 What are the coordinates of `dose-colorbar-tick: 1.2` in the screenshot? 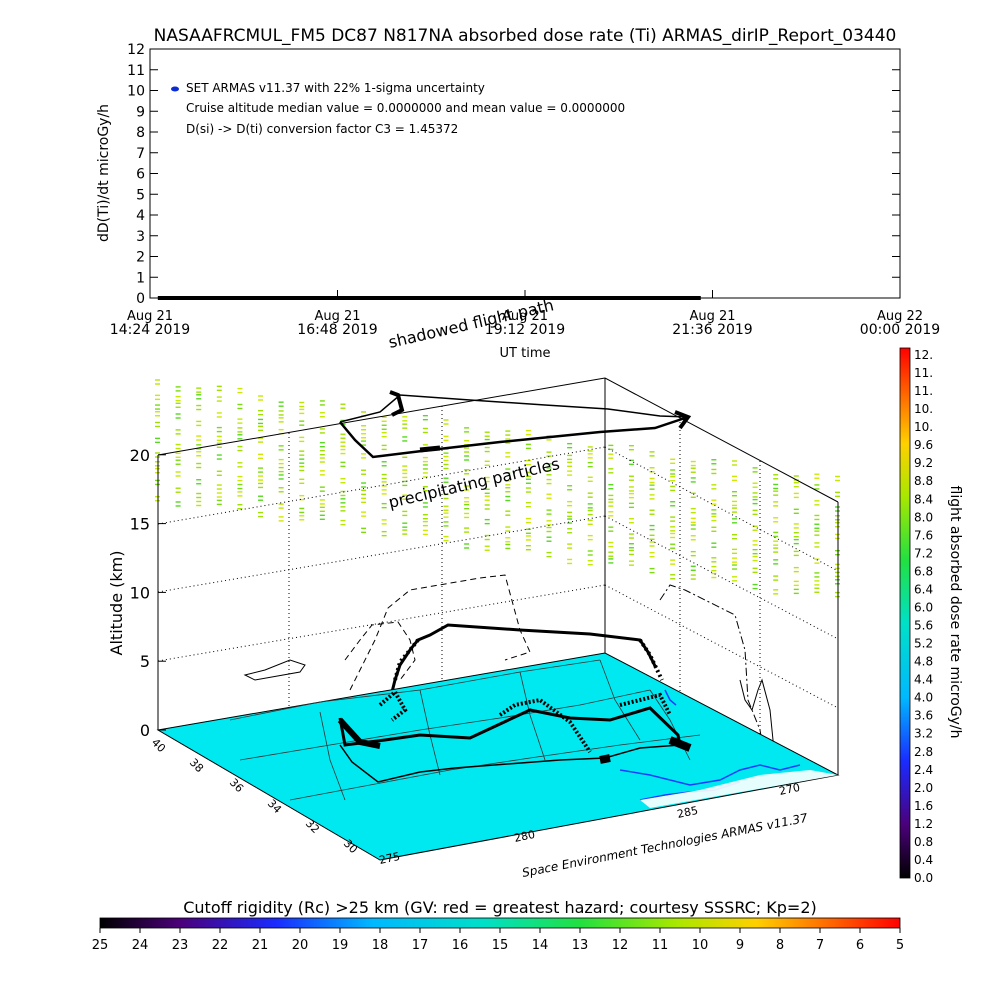 It's located at (923, 824).